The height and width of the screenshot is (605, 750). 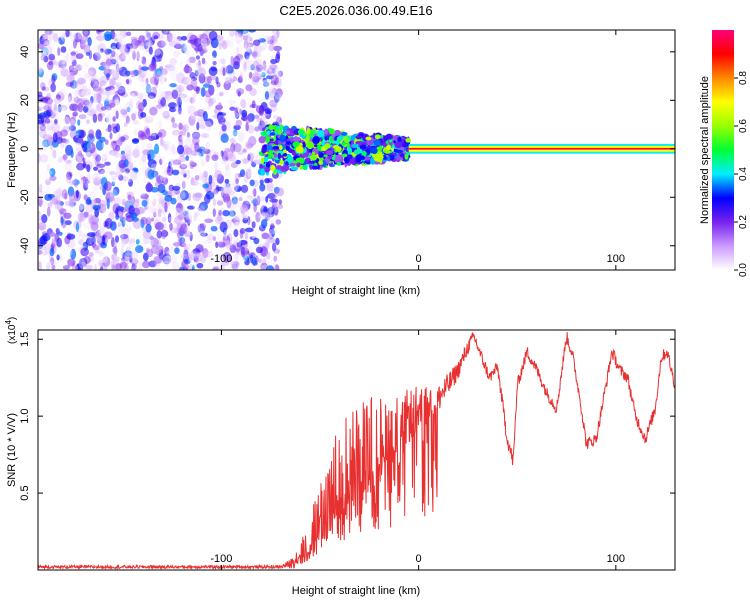 What do you see at coordinates (25, 492) in the screenshot?
I see `y-tick-label: 0.5` at bounding box center [25, 492].